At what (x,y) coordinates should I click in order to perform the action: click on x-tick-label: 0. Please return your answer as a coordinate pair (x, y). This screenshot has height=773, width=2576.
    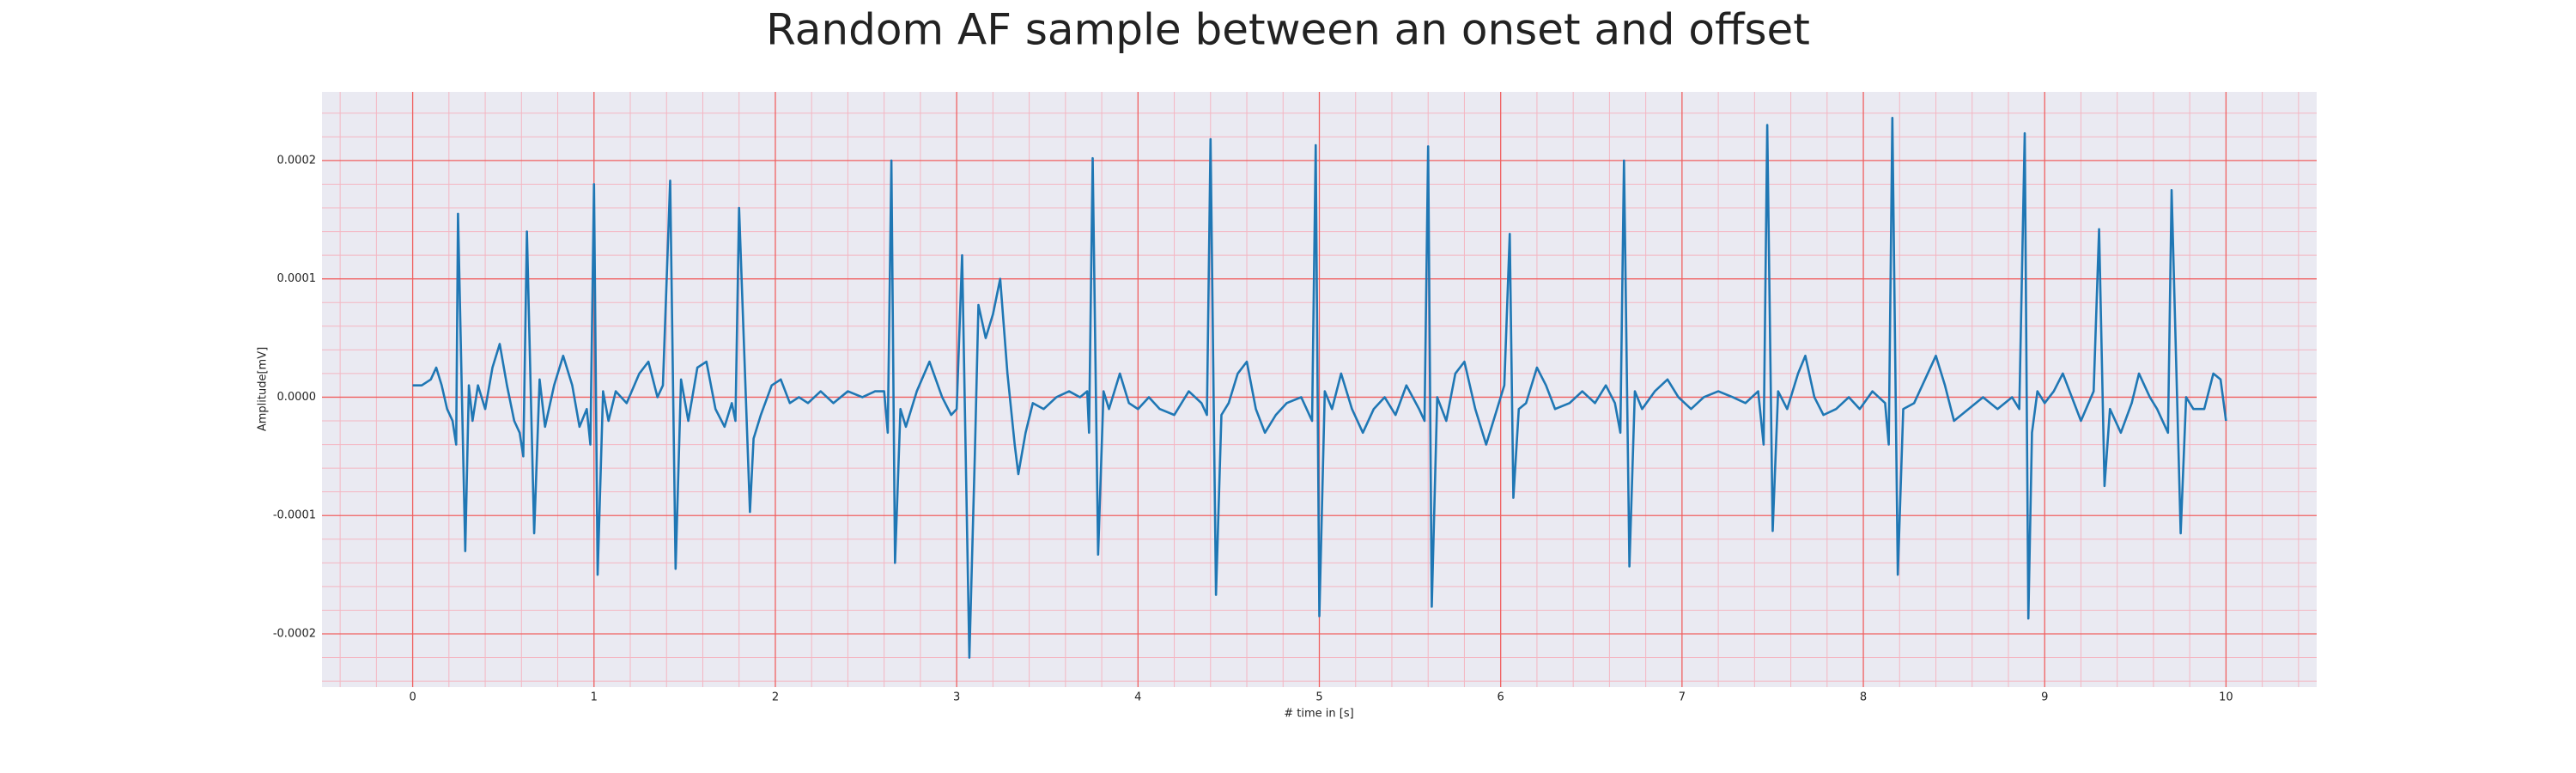
    Looking at the image, I should click on (412, 697).